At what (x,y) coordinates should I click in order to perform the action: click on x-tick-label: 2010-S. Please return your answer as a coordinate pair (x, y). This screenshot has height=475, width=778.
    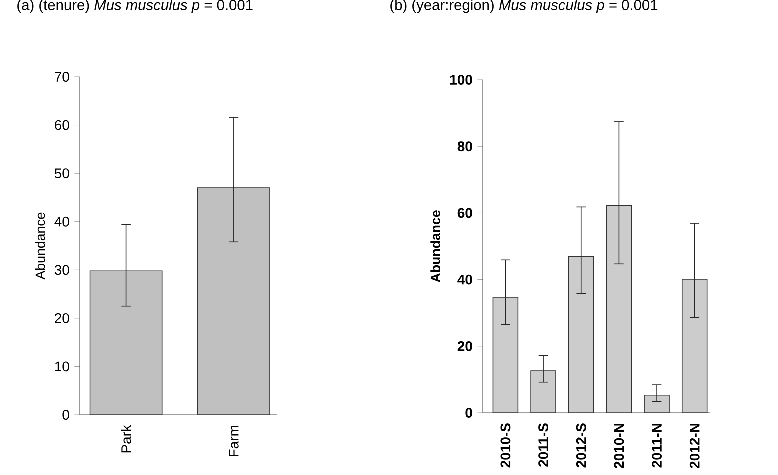
    Looking at the image, I should click on (505, 446).